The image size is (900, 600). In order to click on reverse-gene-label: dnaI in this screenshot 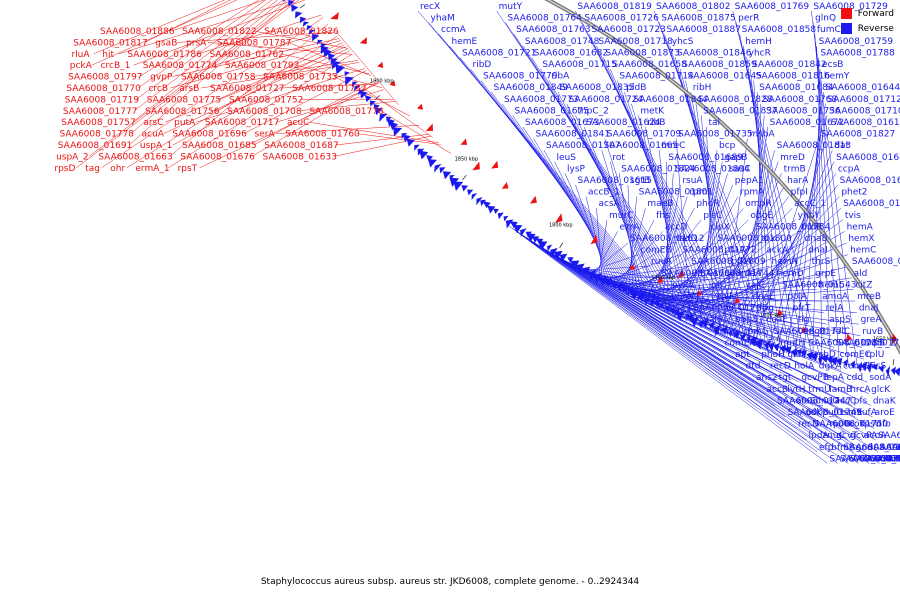, I will do `click(818, 251)`.